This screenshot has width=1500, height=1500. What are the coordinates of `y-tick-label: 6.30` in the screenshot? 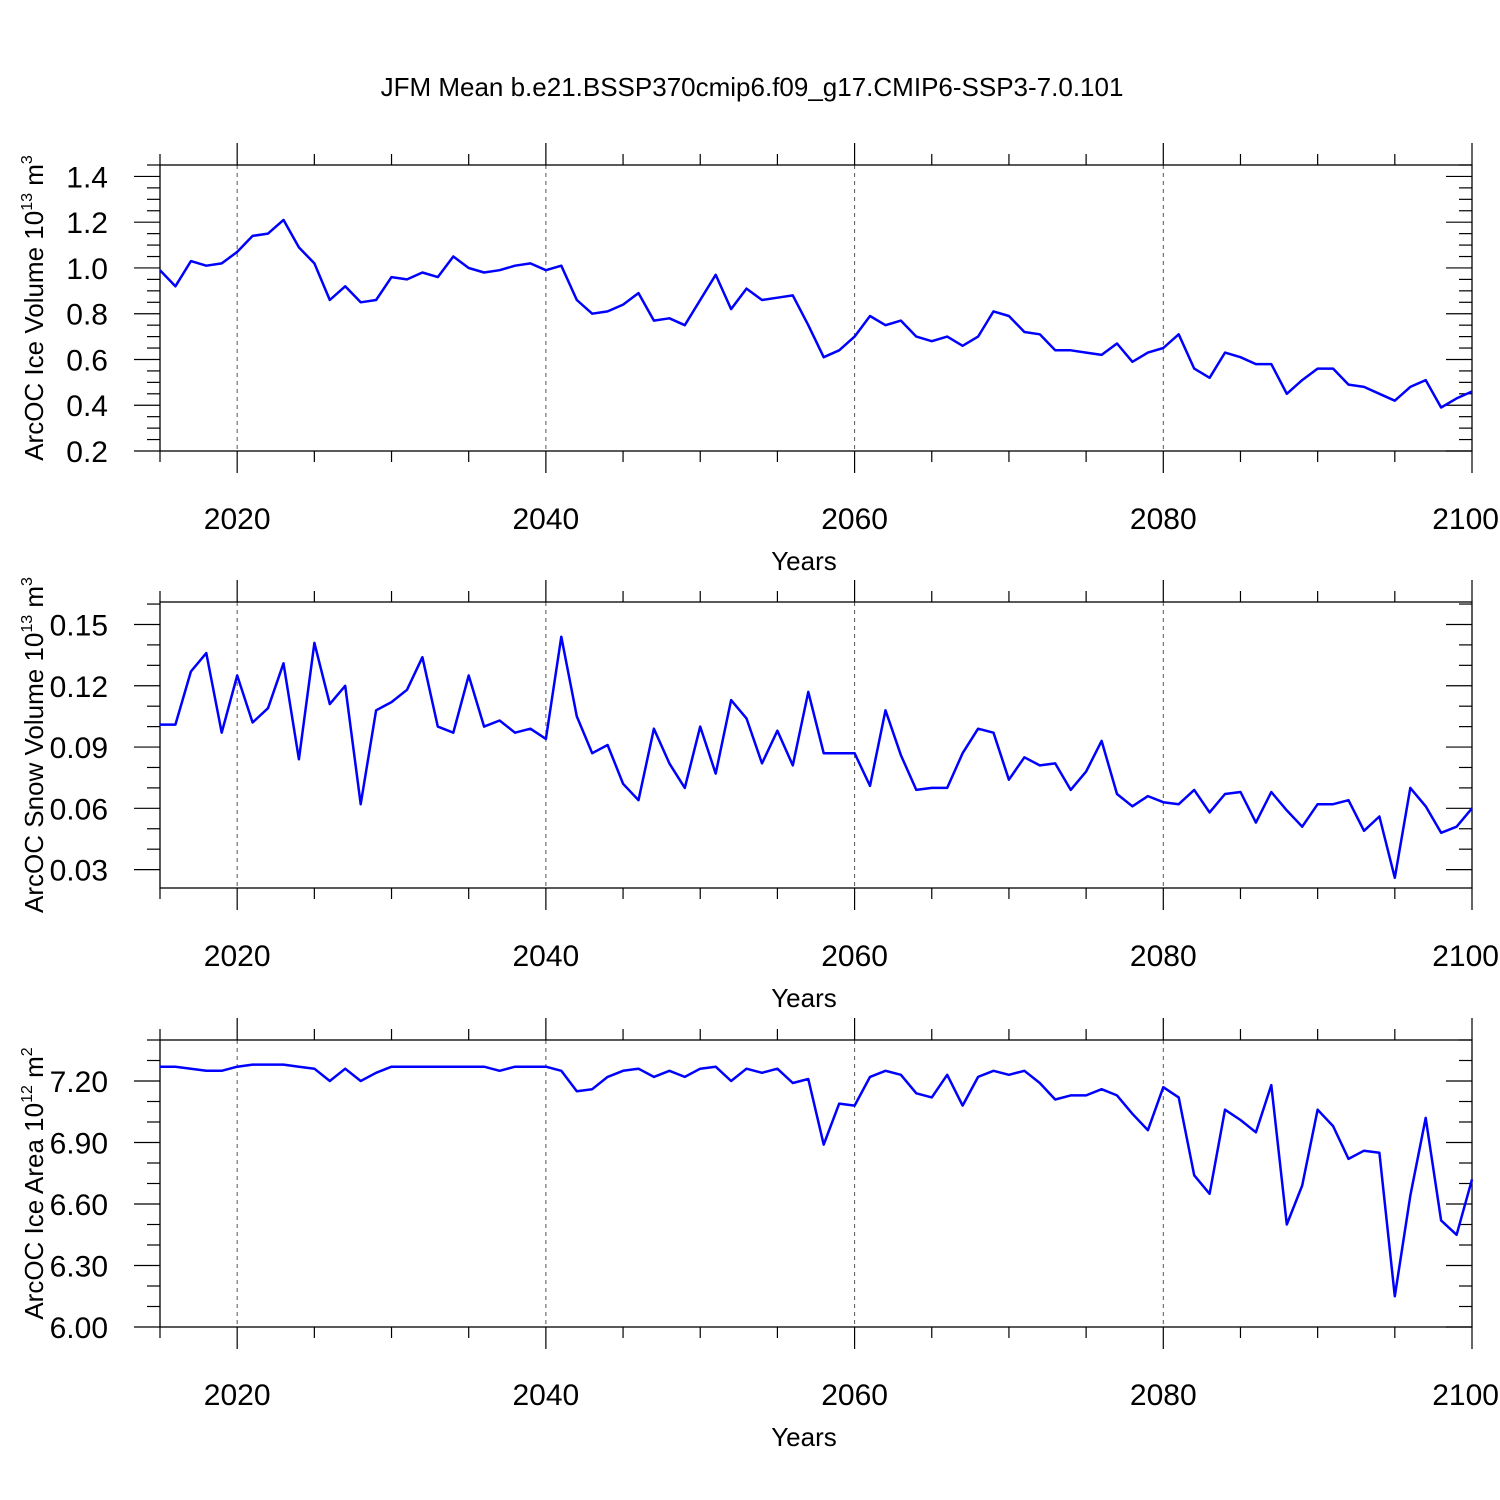 It's located at (79, 1267).